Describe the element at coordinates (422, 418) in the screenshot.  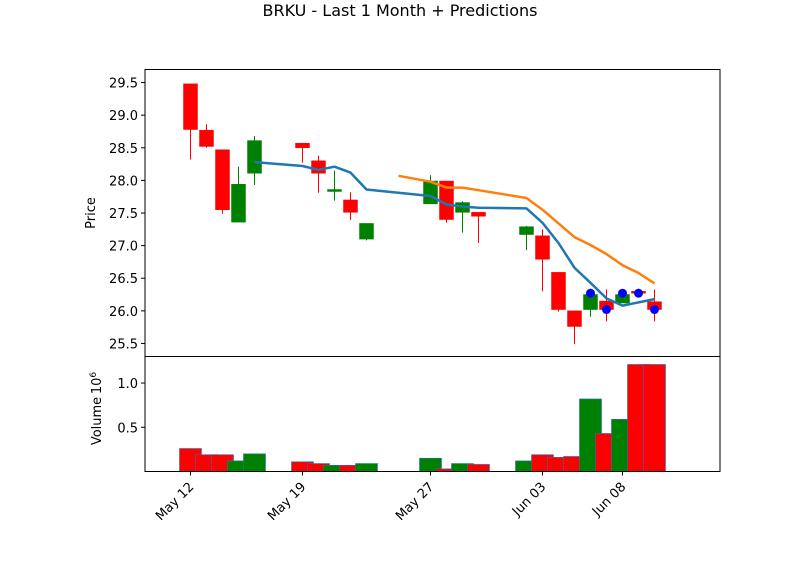
I see `volume-bars` at that location.